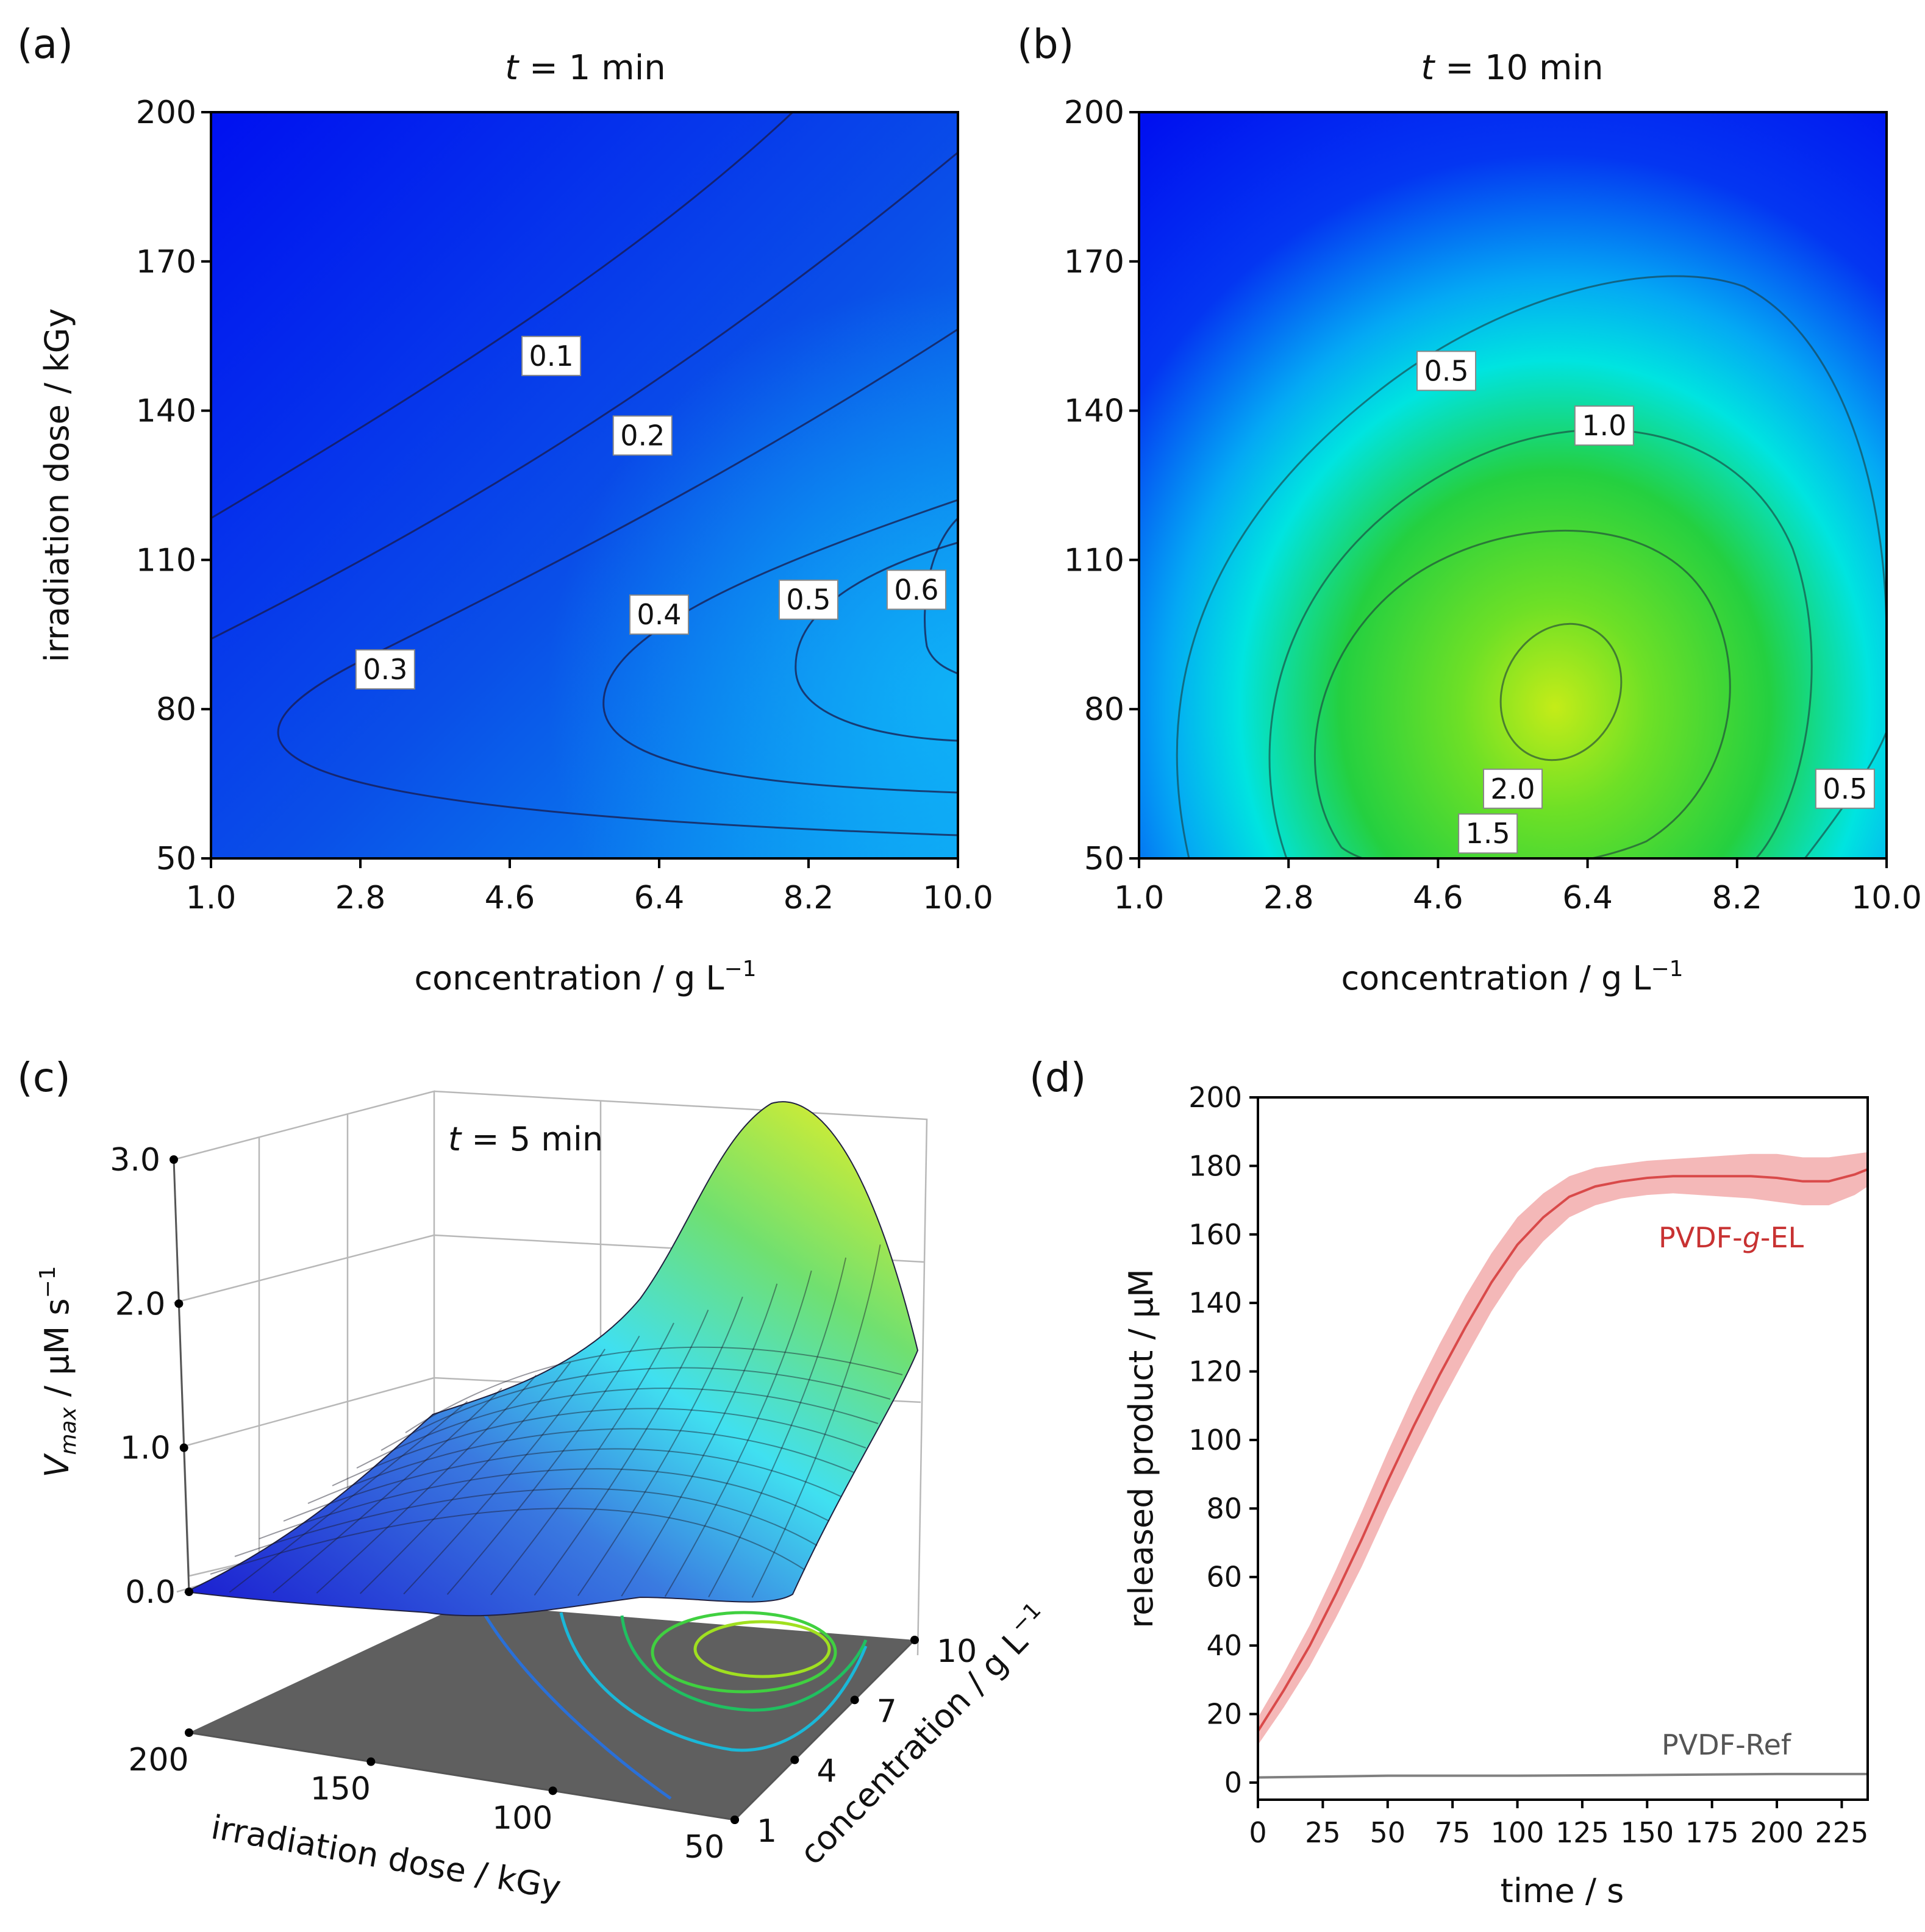  I want to click on contour-a-0.5, so click(876, 641).